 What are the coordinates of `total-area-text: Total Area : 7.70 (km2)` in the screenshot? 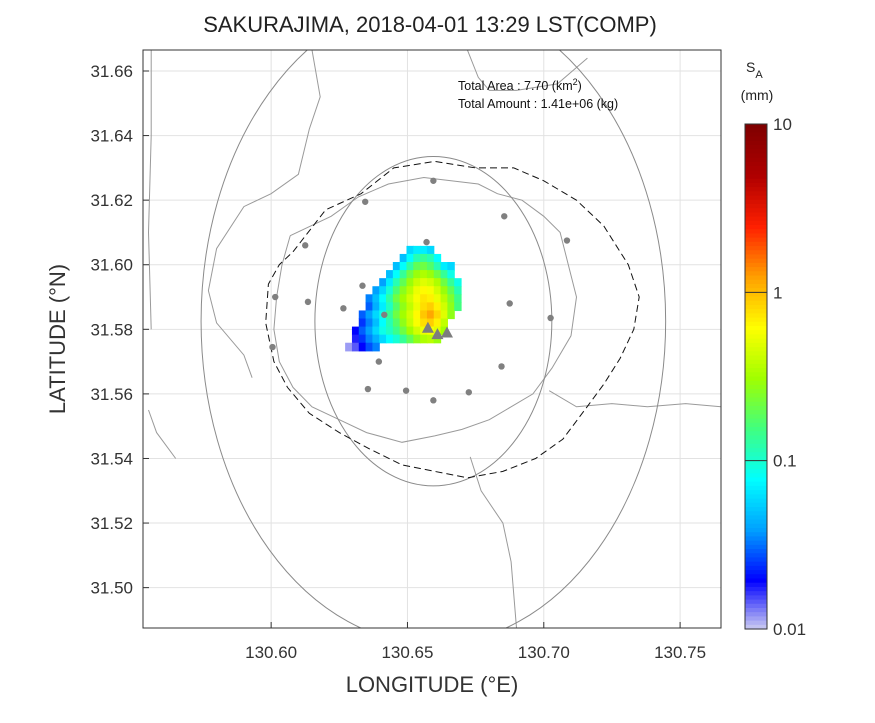 It's located at (520, 85).